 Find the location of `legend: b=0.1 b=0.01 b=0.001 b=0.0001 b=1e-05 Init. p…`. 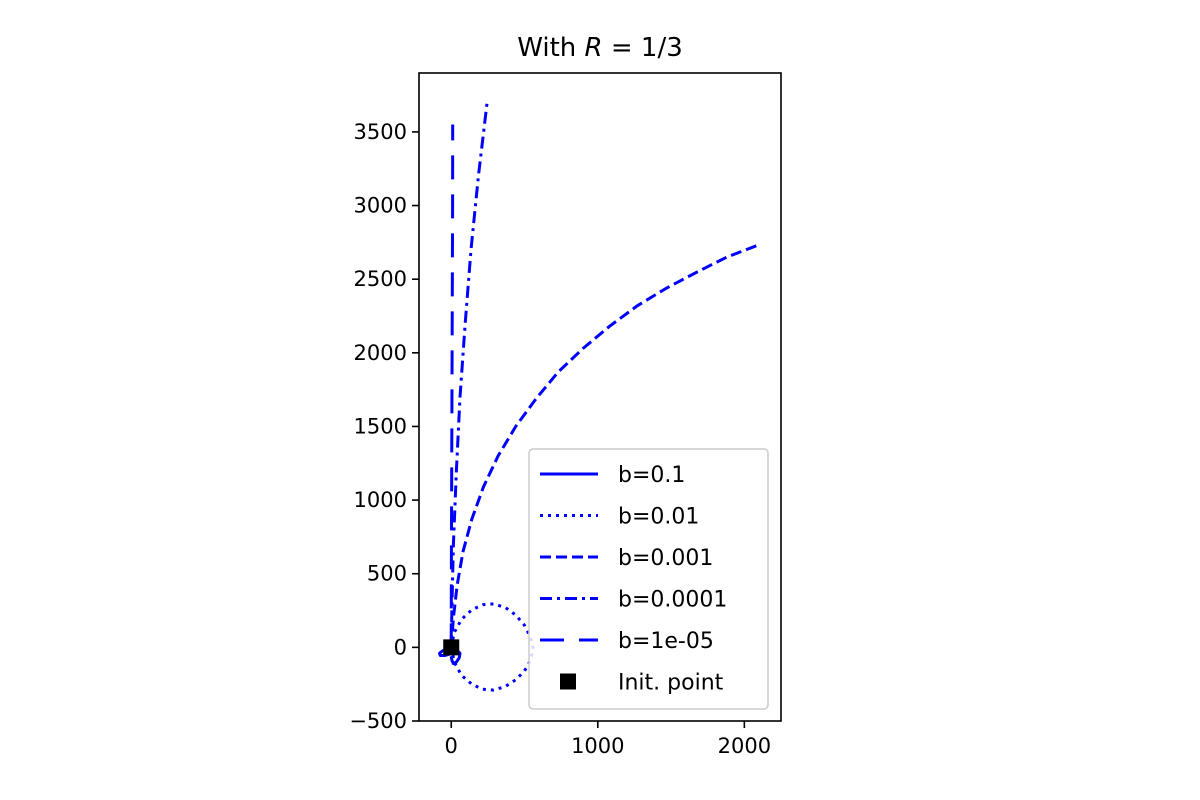

legend: b=0.1 b=0.01 b=0.001 b=0.0001 b=1e-05 Init. p… is located at coordinates (648, 579).